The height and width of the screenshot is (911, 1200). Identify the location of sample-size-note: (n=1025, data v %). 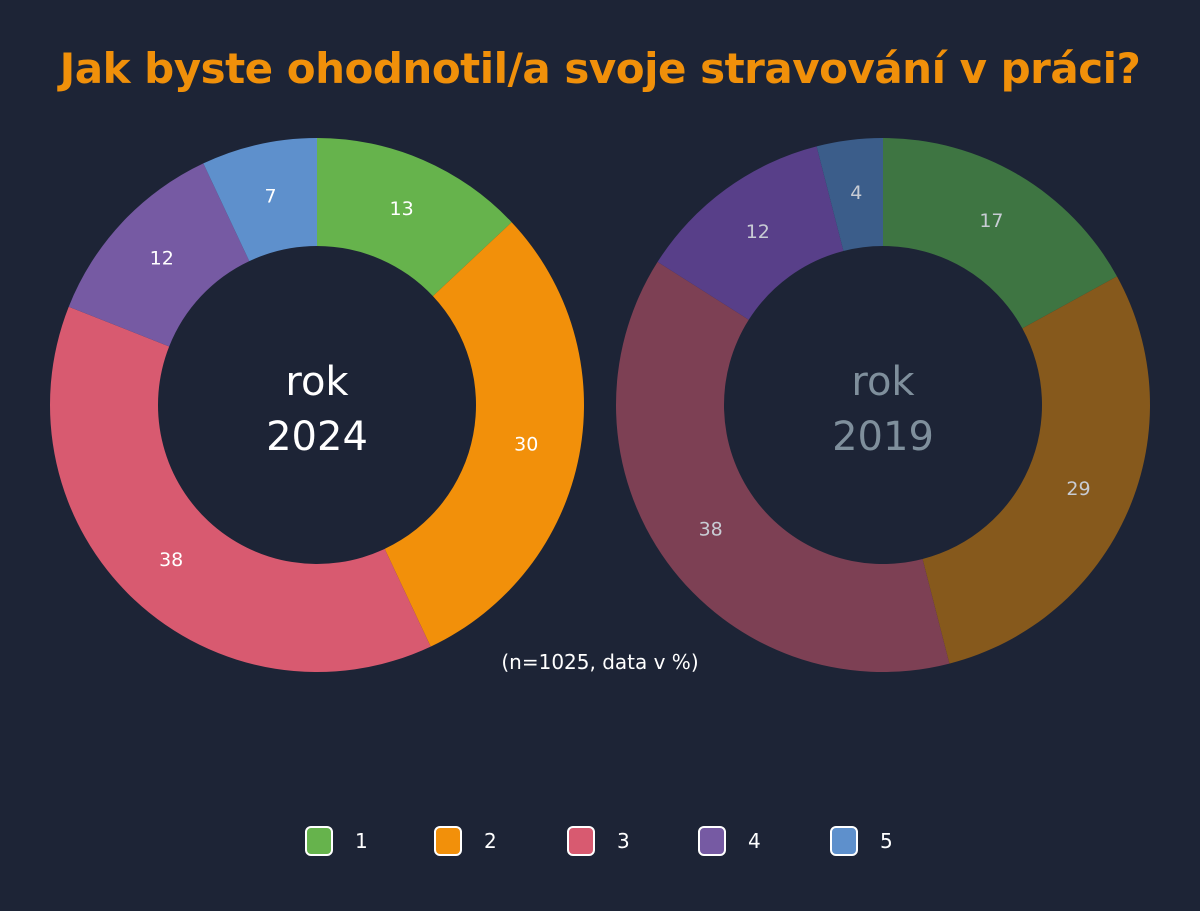
(600, 662).